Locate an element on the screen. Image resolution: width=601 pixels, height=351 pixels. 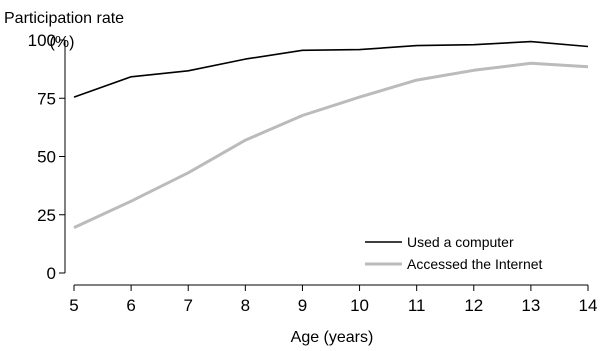
x-tick-label: 8 is located at coordinates (245, 305).